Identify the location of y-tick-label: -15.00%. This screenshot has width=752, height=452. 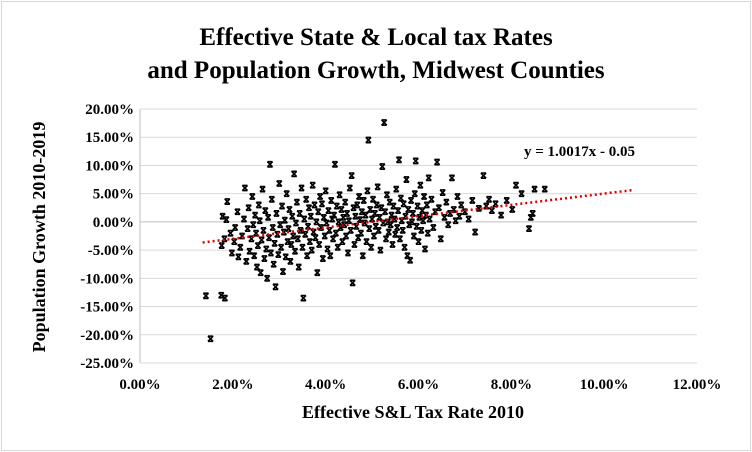
(107, 308).